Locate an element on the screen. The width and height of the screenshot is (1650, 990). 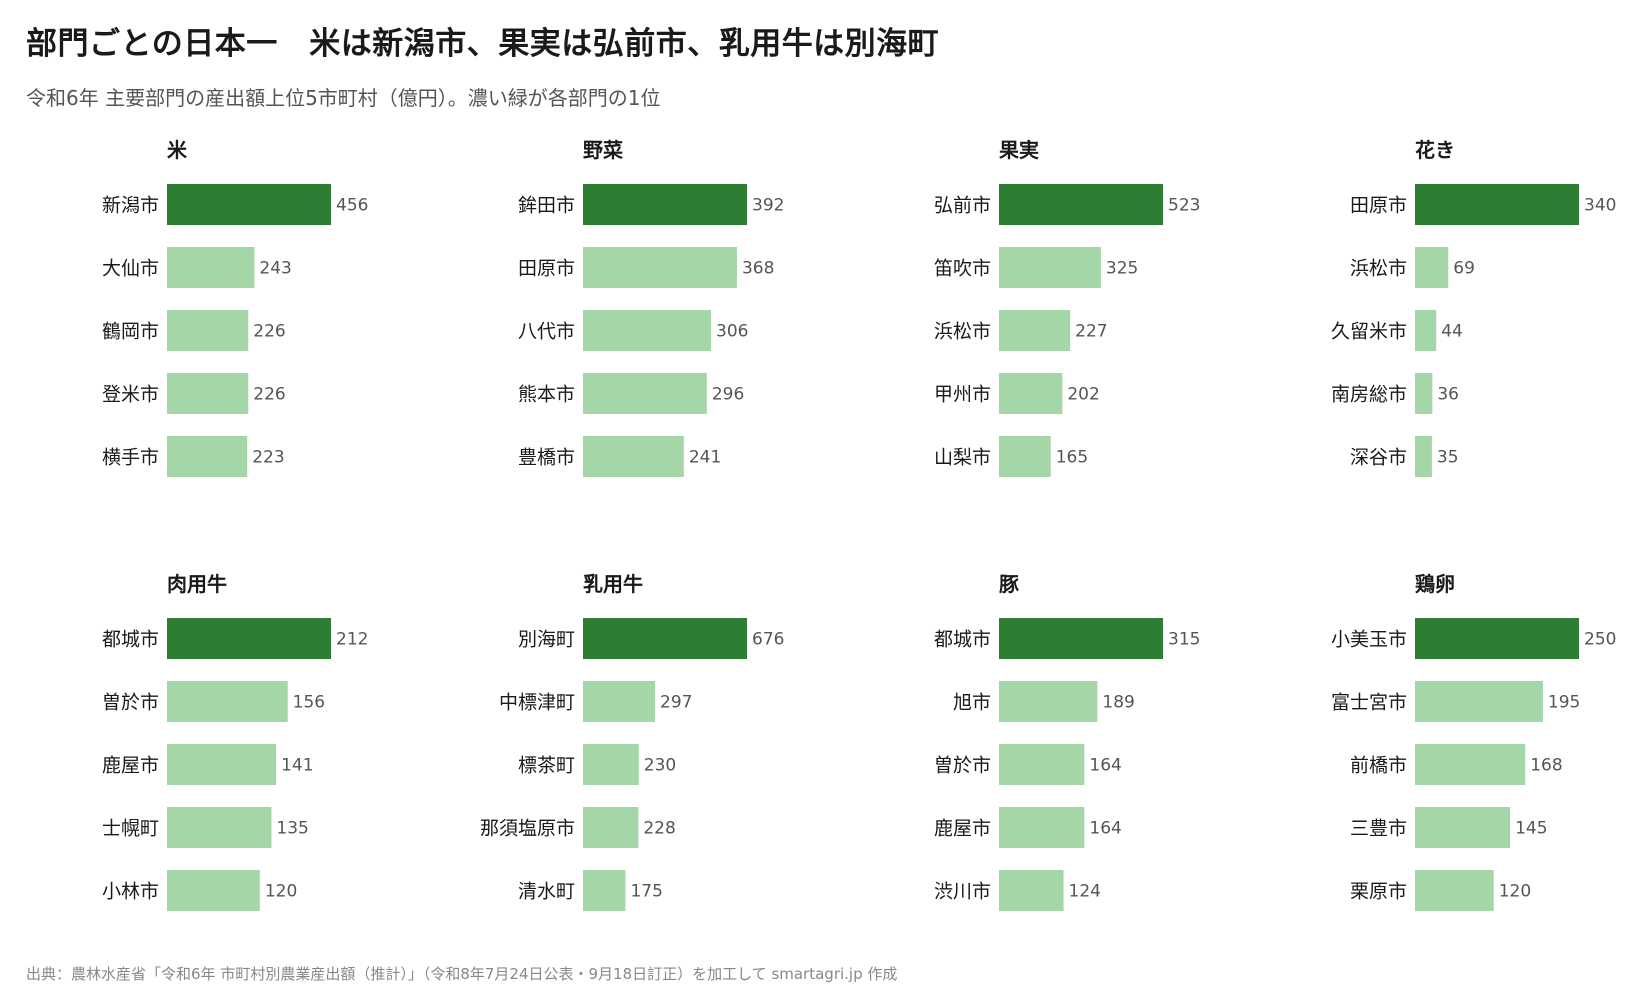
data-label: 195 is located at coordinates (1564, 703).